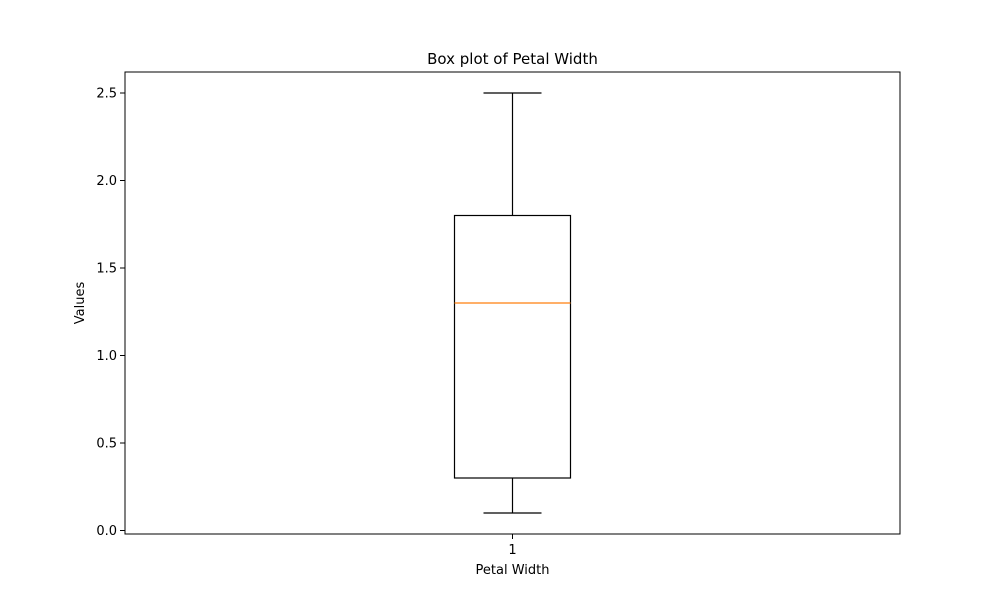  Describe the element at coordinates (512, 346) in the screenshot. I see `interquartile-box` at that location.